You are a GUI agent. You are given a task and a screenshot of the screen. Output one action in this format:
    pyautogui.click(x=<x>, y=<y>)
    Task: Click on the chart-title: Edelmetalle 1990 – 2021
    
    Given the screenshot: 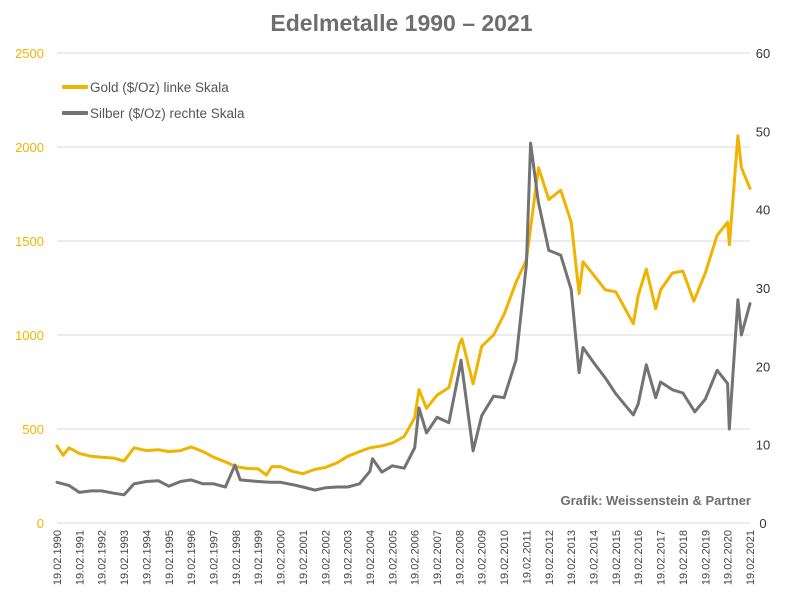 What is the action you would take?
    pyautogui.click(x=401, y=23)
    